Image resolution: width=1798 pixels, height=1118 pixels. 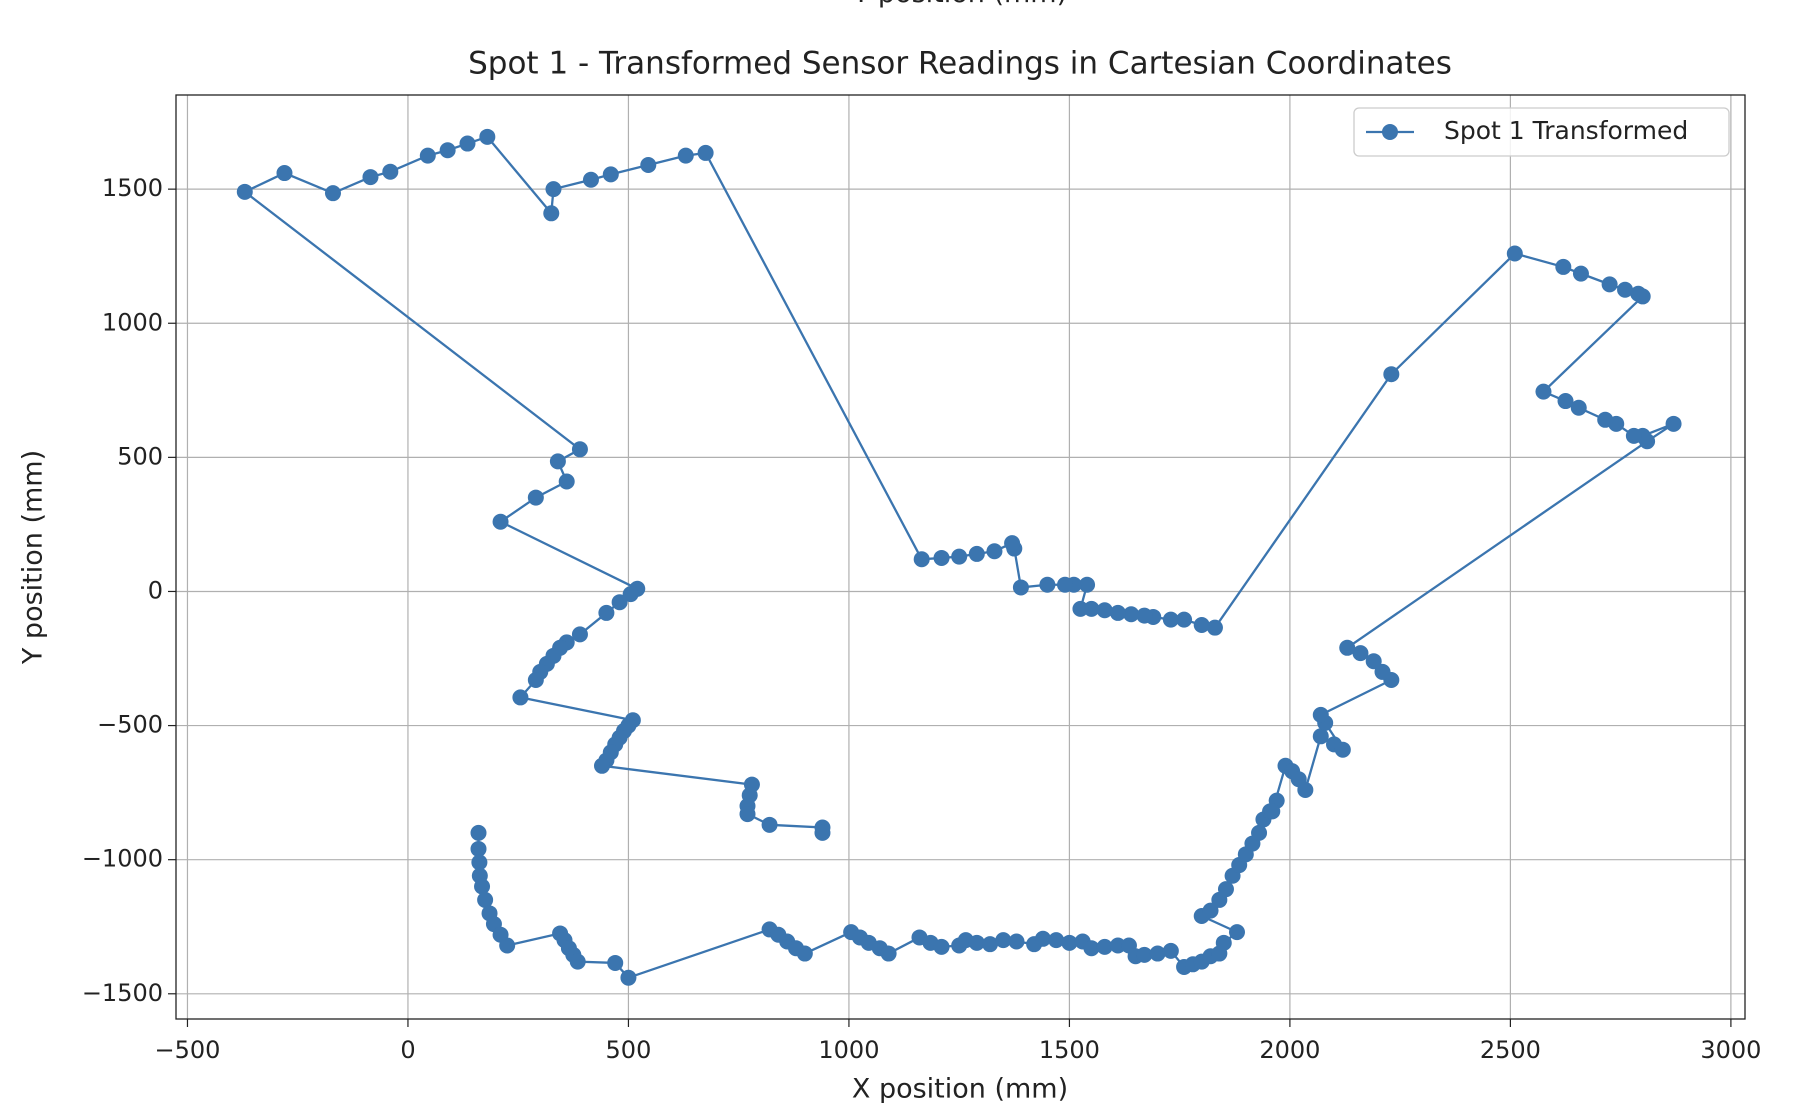 What do you see at coordinates (1289, 1050) in the screenshot?
I see `x-tick-label: 2000` at bounding box center [1289, 1050].